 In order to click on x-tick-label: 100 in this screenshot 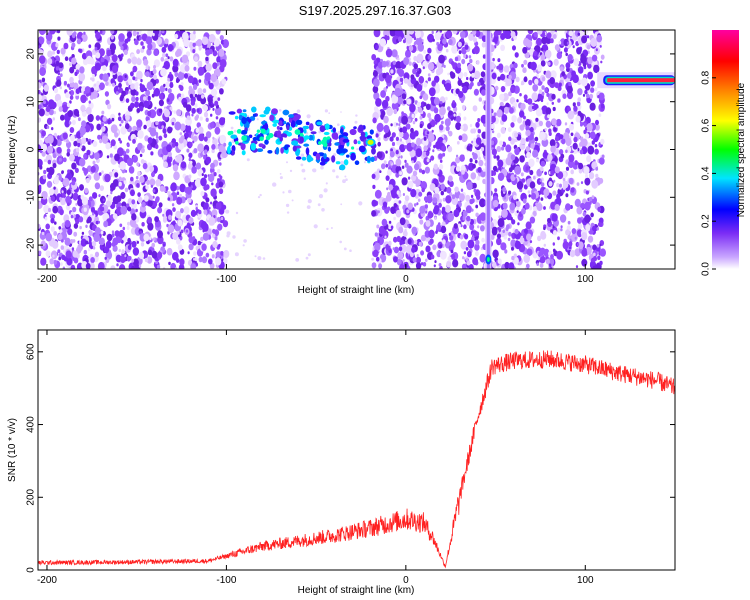, I will do `click(585, 279)`.